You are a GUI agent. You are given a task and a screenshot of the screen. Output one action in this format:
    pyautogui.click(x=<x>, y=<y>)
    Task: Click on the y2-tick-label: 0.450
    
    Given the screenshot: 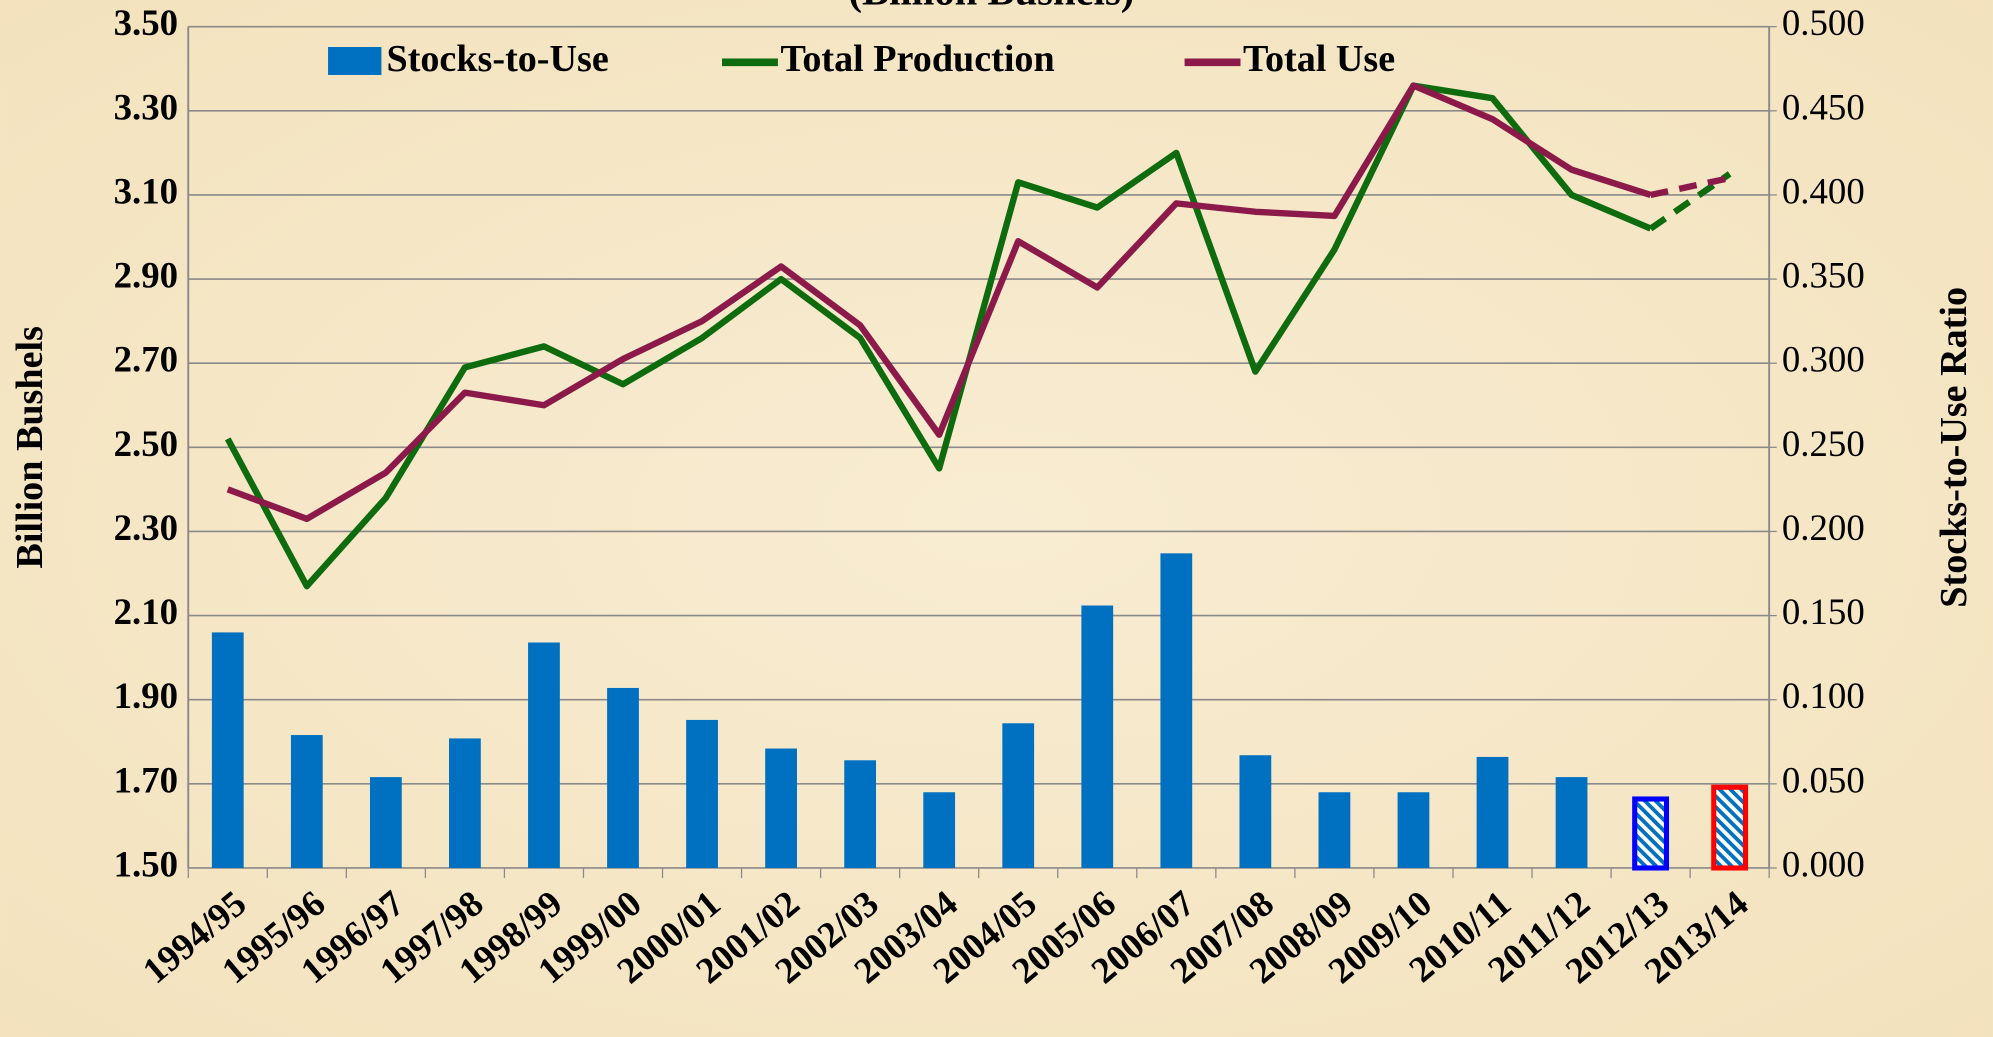 What is the action you would take?
    pyautogui.click(x=1823, y=106)
    